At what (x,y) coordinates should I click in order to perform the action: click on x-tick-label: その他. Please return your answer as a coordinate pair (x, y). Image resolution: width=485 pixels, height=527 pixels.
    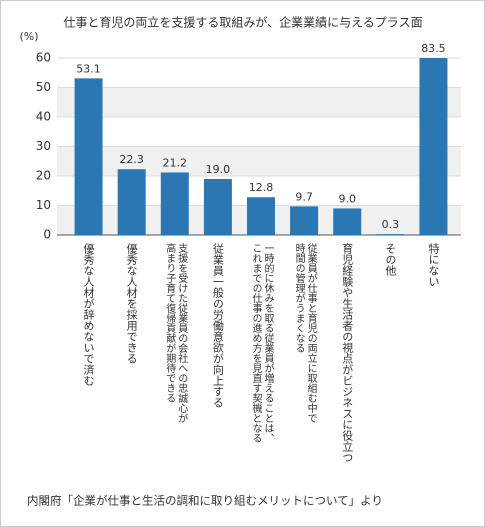
    Looking at the image, I should click on (390, 259).